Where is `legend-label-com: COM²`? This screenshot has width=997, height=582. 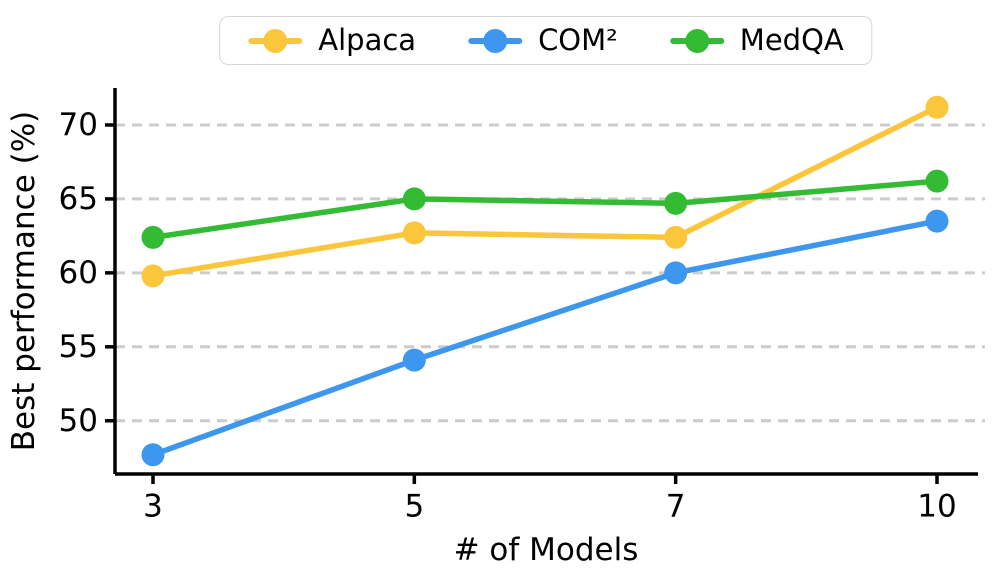
legend-label-com: COM² is located at coordinates (578, 40).